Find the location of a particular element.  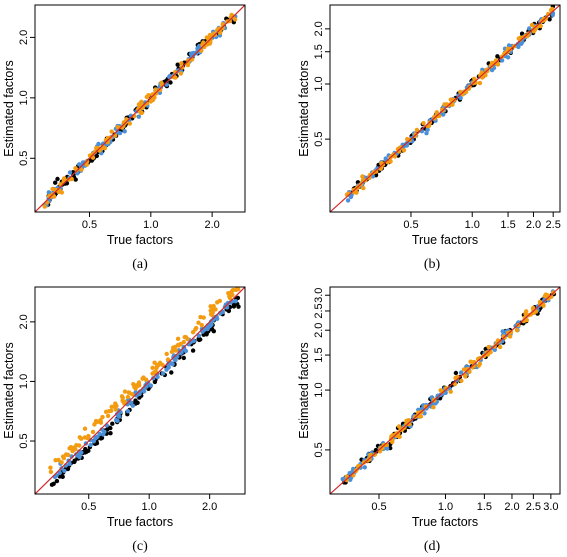

x-tick-label: 1.5 is located at coordinates (484, 507).